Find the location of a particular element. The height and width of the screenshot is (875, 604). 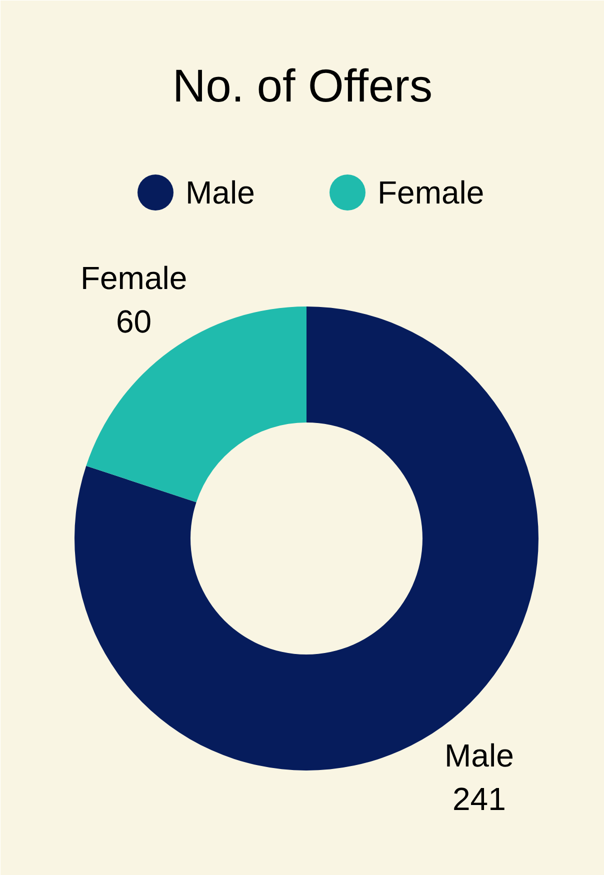

slice-label: Male is located at coordinates (479, 756).